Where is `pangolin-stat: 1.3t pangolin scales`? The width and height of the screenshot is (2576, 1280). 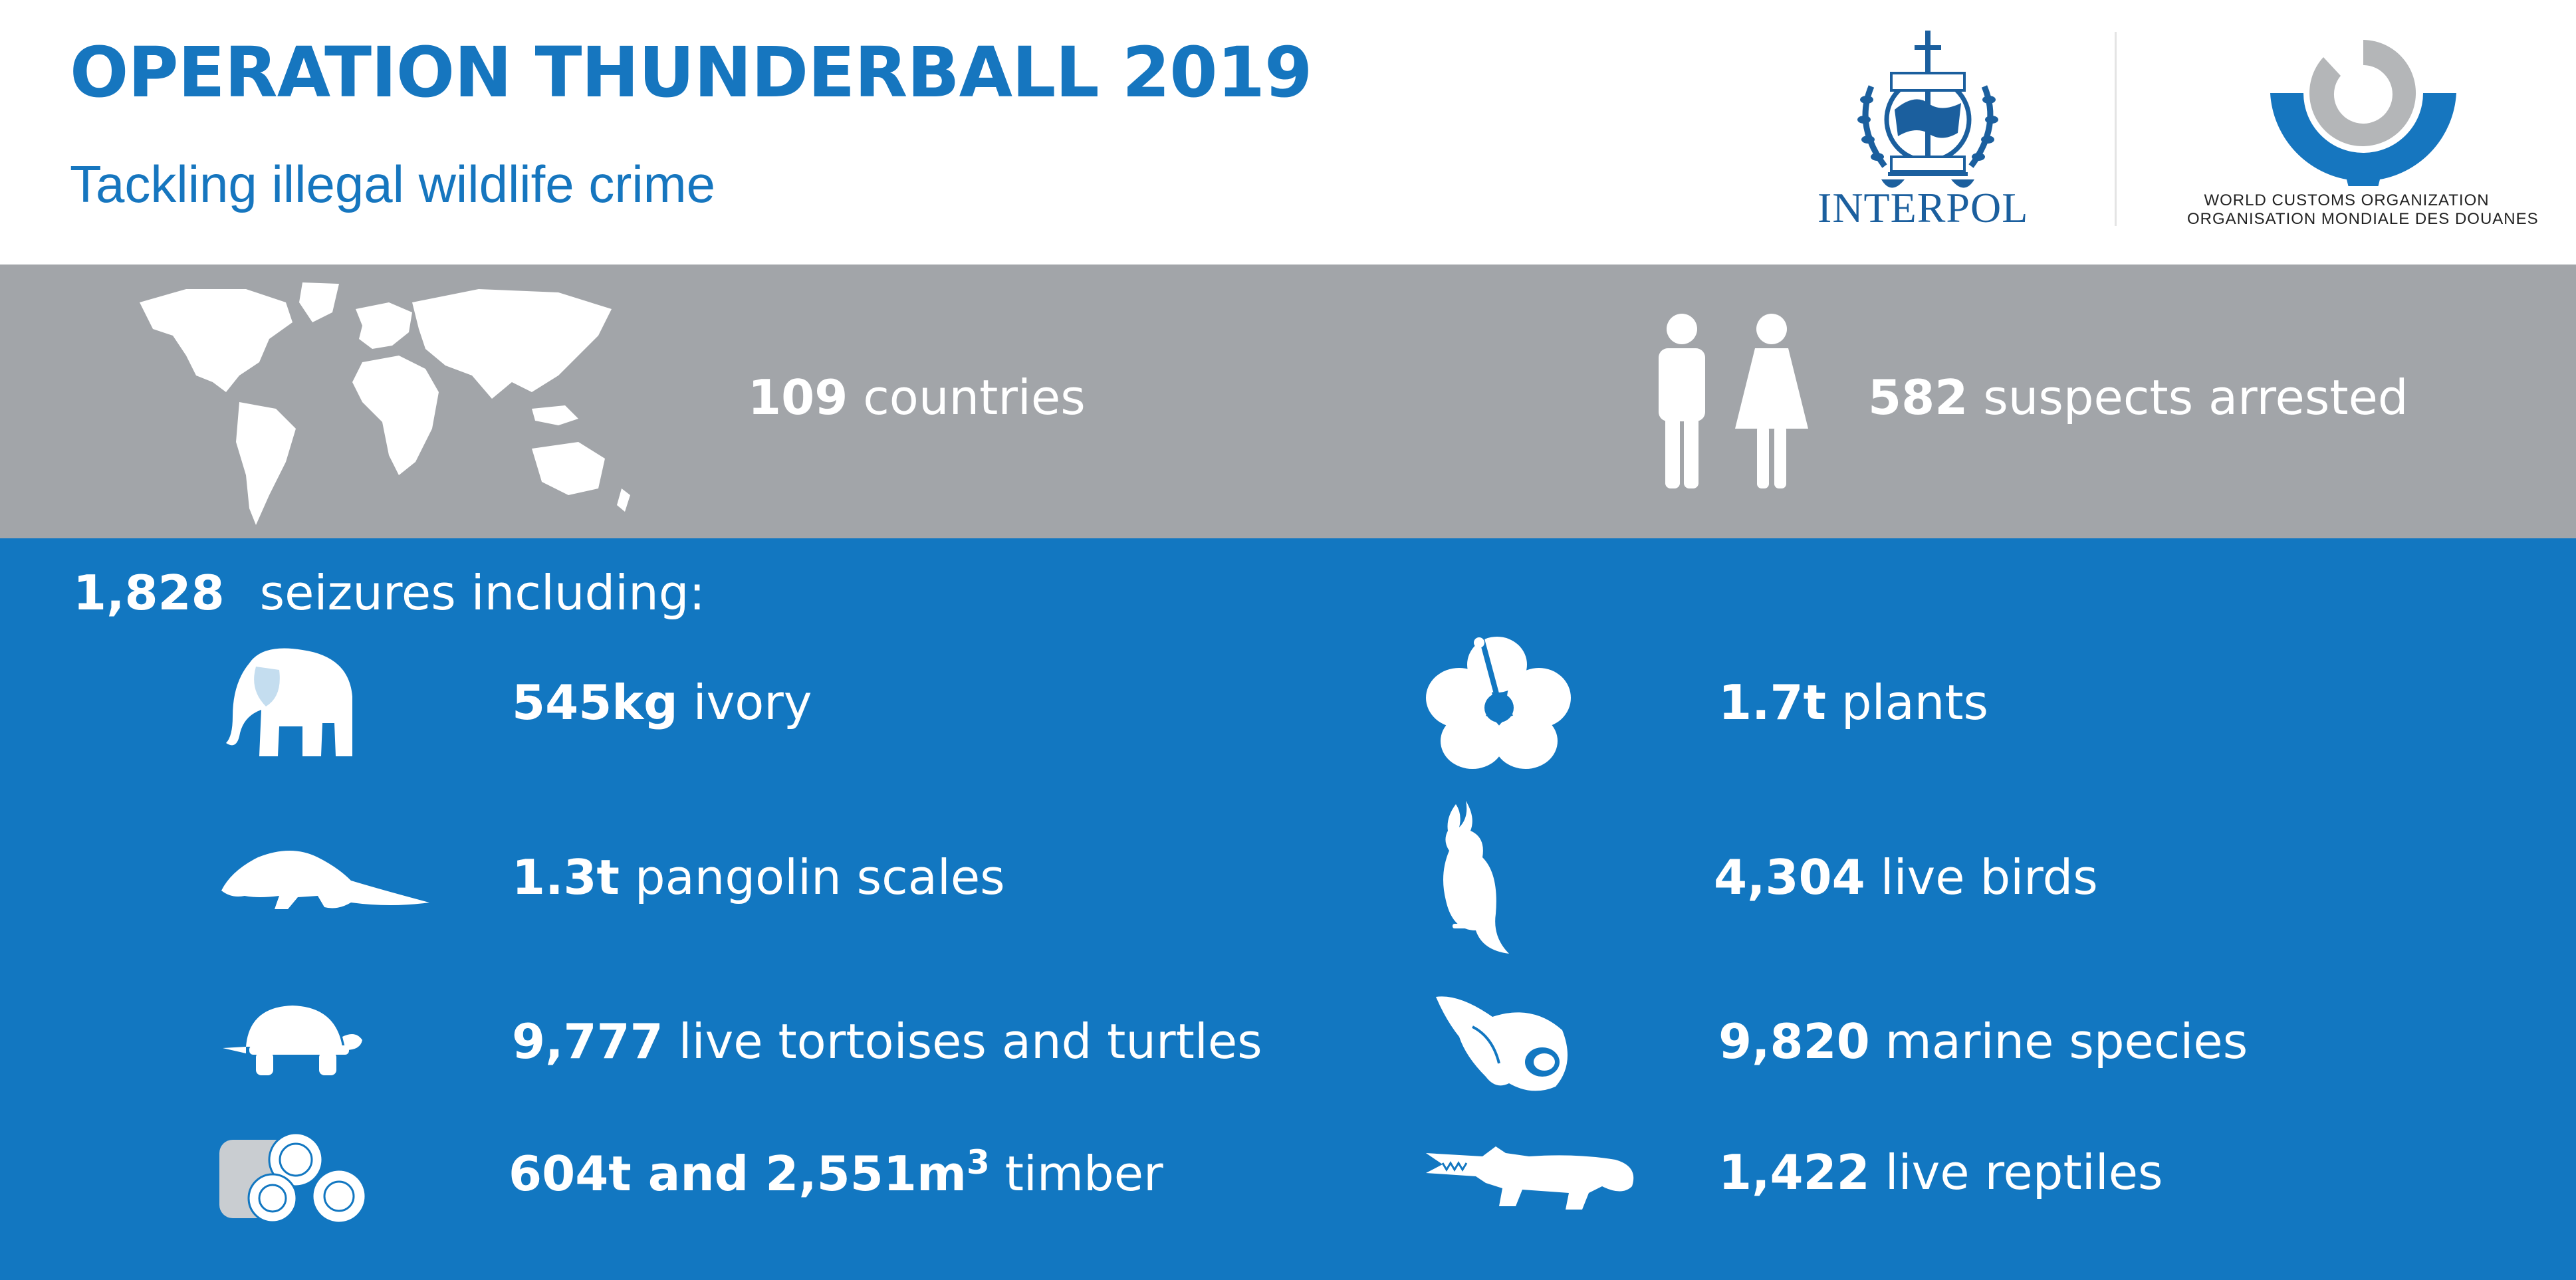 pangolin-stat: 1.3t pangolin scales is located at coordinates (758, 877).